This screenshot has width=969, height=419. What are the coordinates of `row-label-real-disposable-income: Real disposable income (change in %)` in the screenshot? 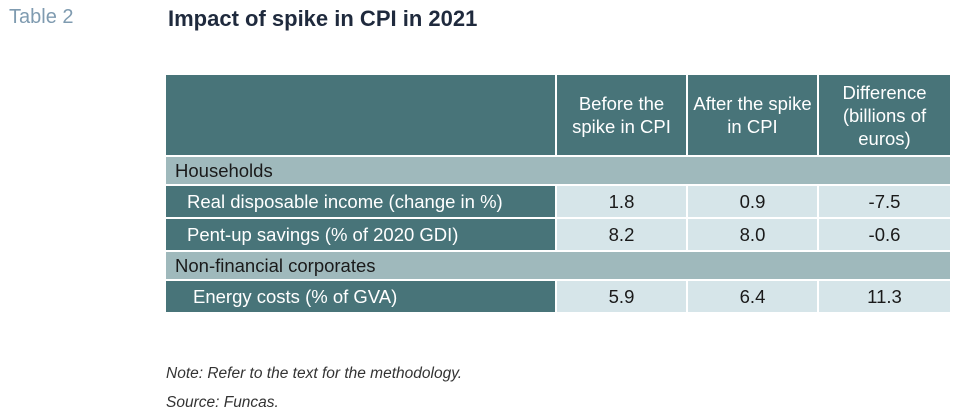 It's located at (360, 201).